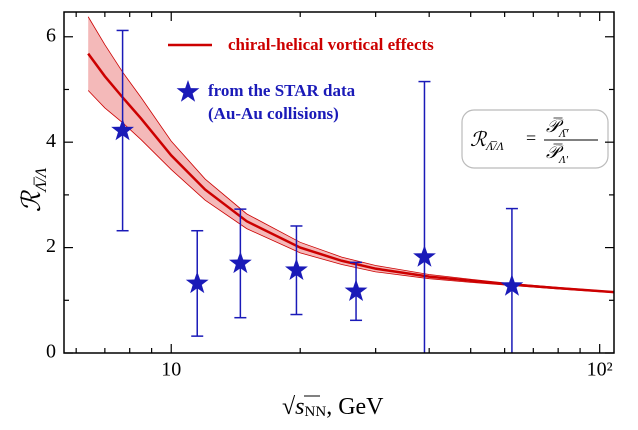 Image resolution: width=638 pixels, height=430 pixels. What do you see at coordinates (531, 138) in the screenshot?
I see `annotation: =` at bounding box center [531, 138].